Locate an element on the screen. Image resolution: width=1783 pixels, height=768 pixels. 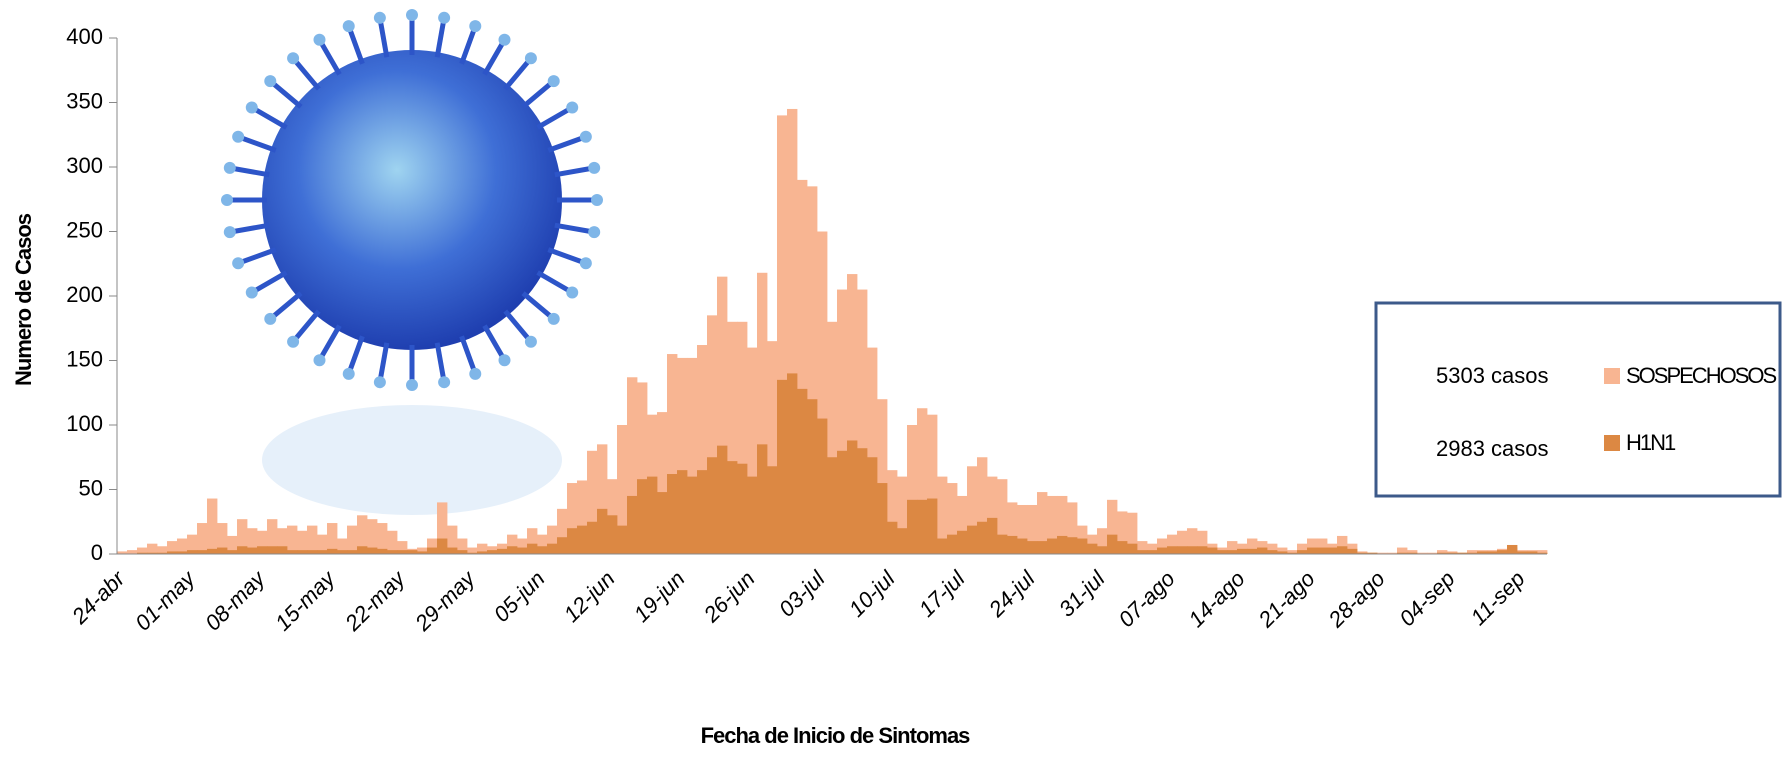
y-tick-label: 100 is located at coordinates (84, 423).